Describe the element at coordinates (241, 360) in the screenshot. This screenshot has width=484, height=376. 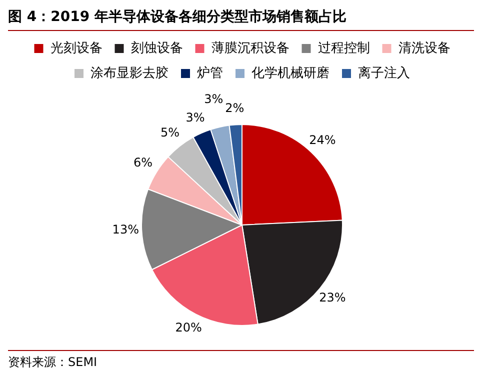
I see `text: 资料来源：SEMI` at that location.